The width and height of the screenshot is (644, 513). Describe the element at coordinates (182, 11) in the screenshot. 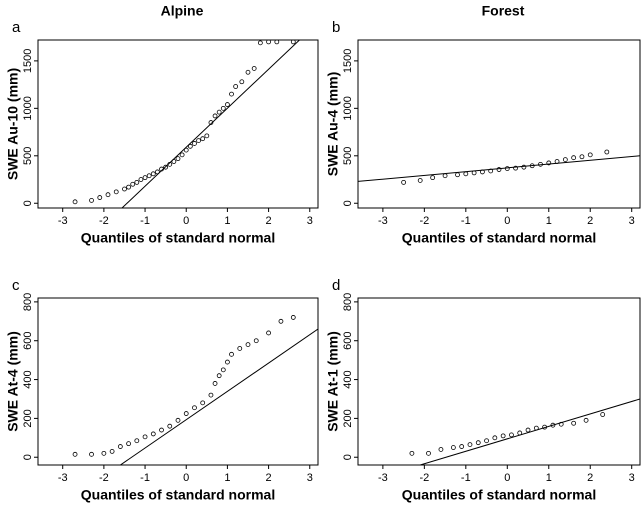

I see `panel-title: Alpine` at that location.